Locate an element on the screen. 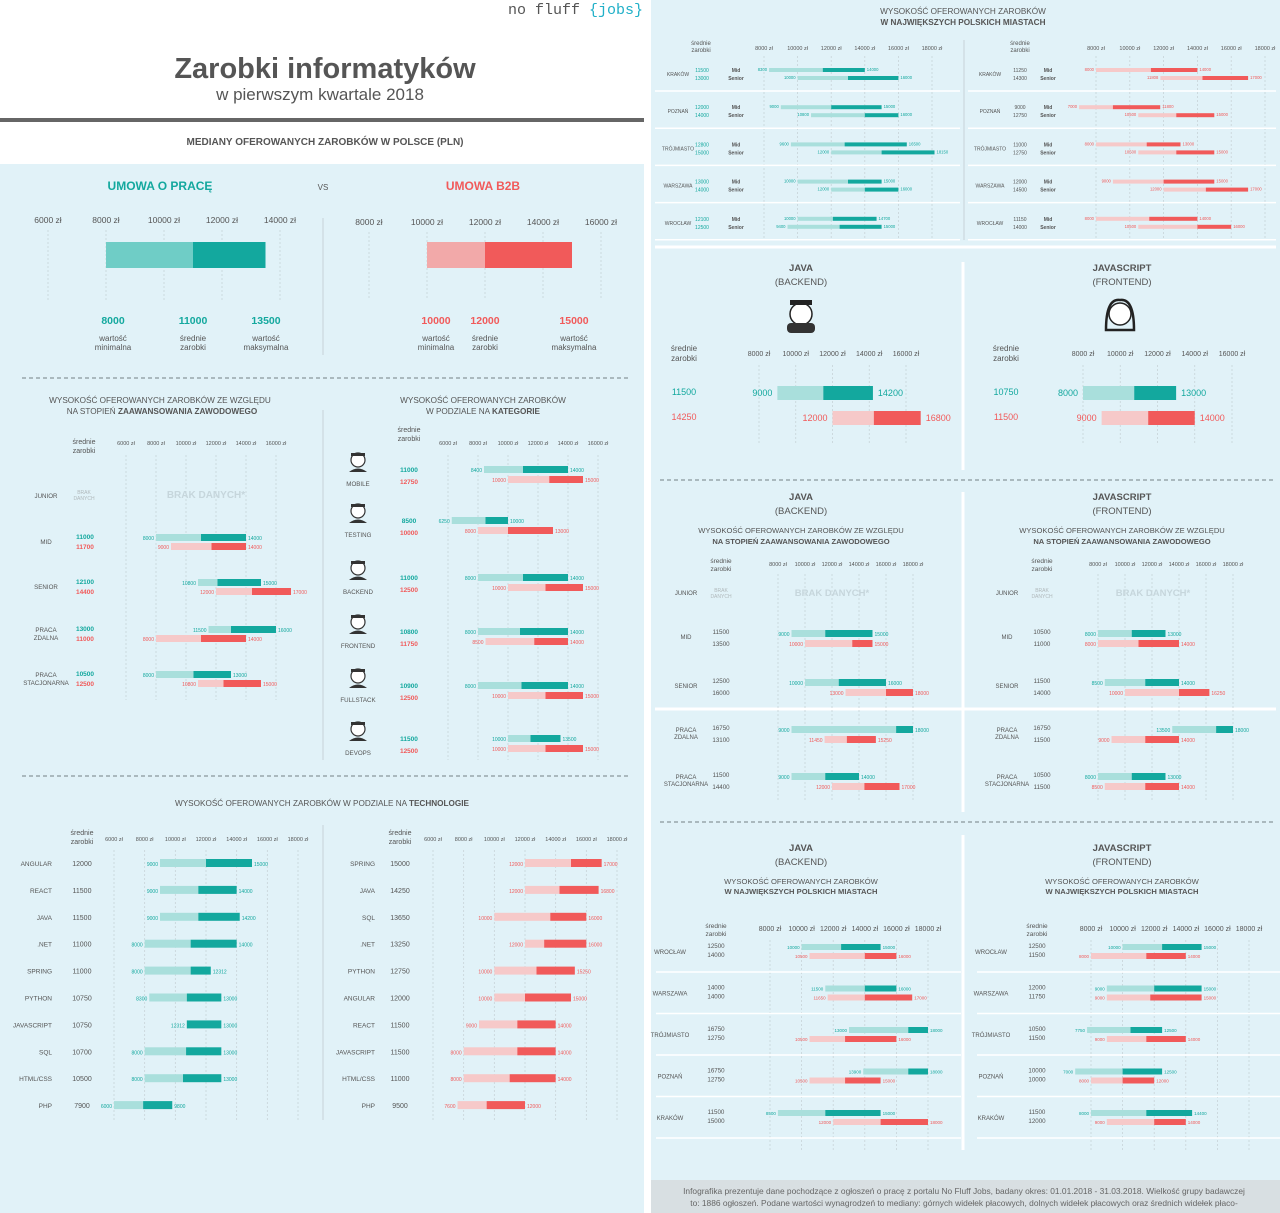  tech-b2b-median: 11000 is located at coordinates (400, 1079).